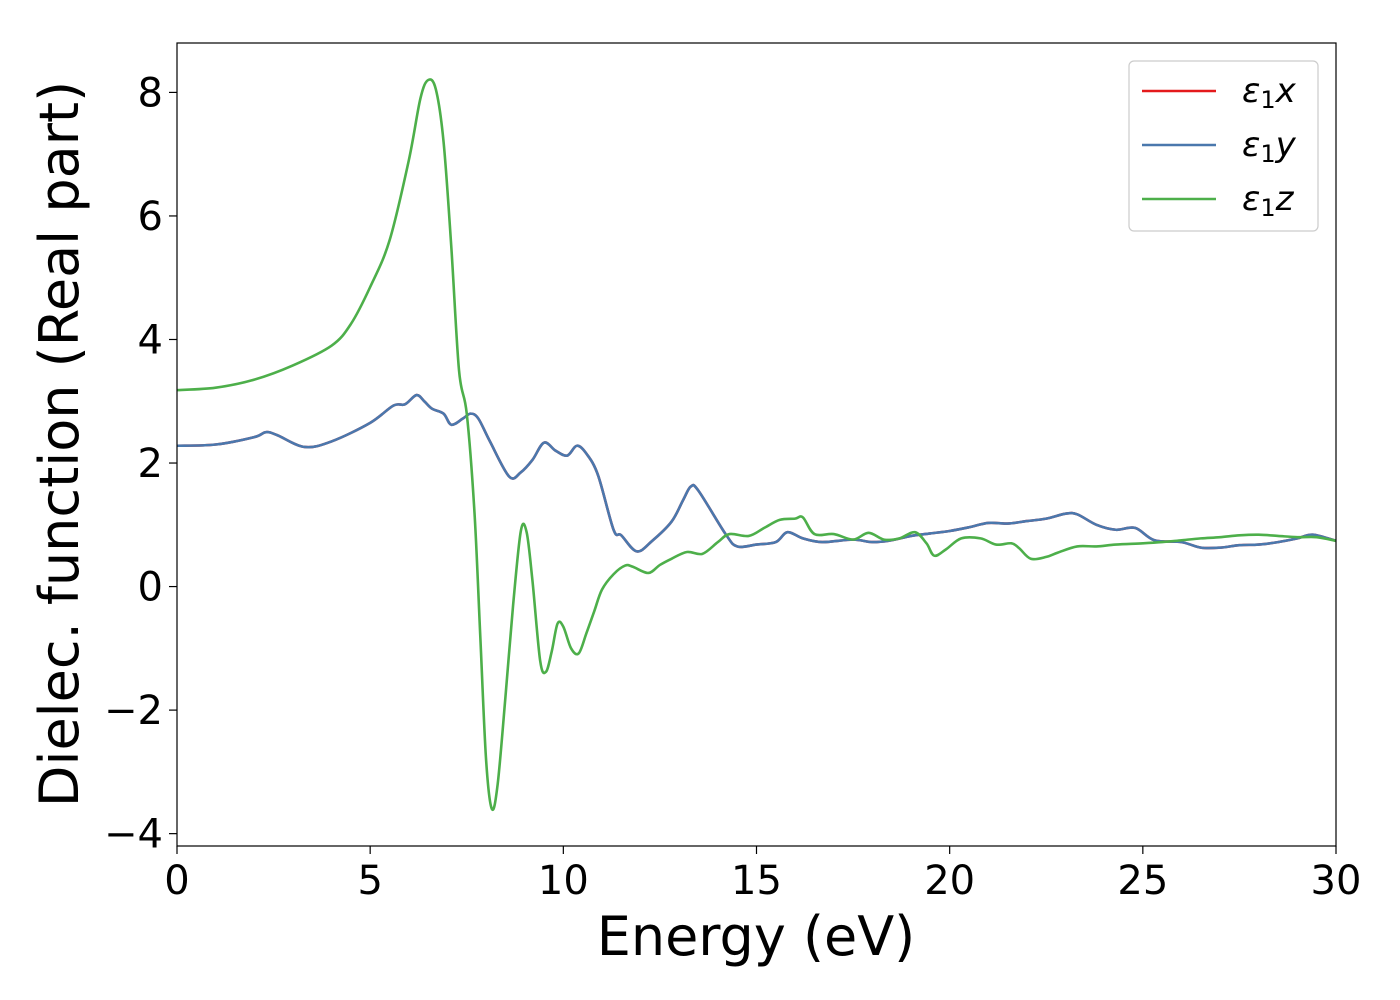  I want to click on x-tick-label: 20, so click(949, 881).